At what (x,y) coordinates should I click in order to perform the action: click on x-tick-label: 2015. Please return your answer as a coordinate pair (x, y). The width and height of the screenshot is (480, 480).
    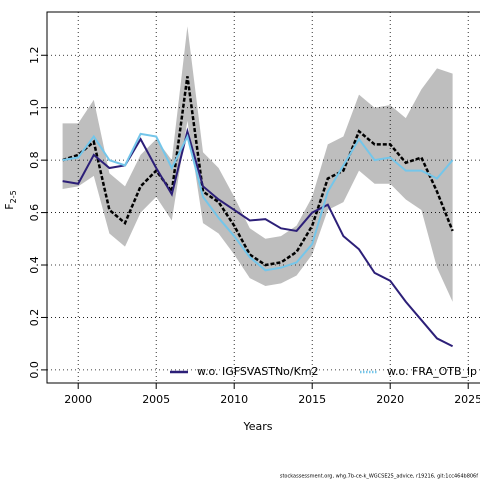
    Looking at the image, I should click on (312, 399).